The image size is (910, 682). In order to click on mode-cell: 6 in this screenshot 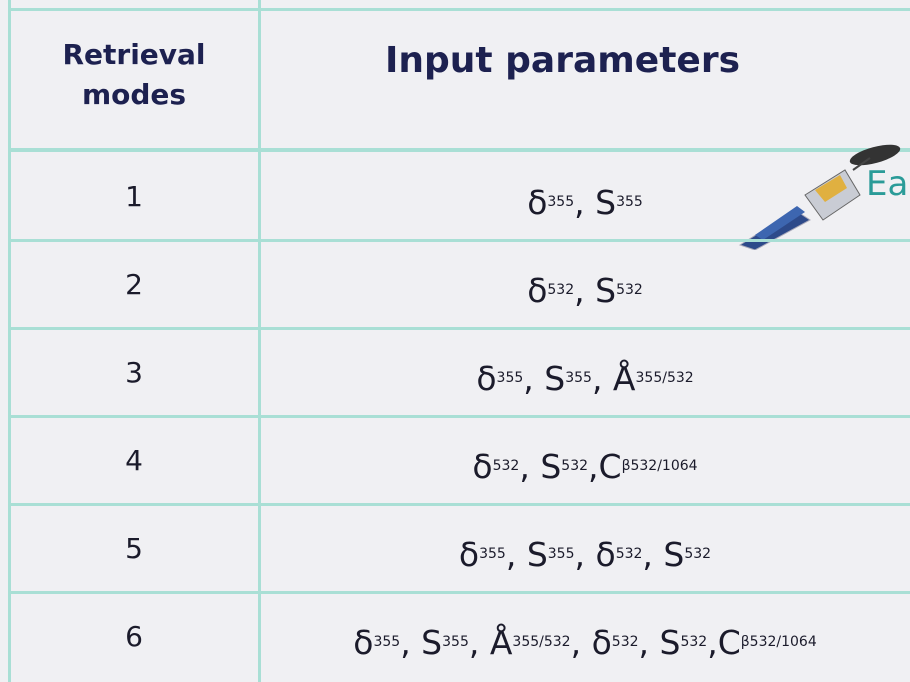, I will do `click(134, 636)`.